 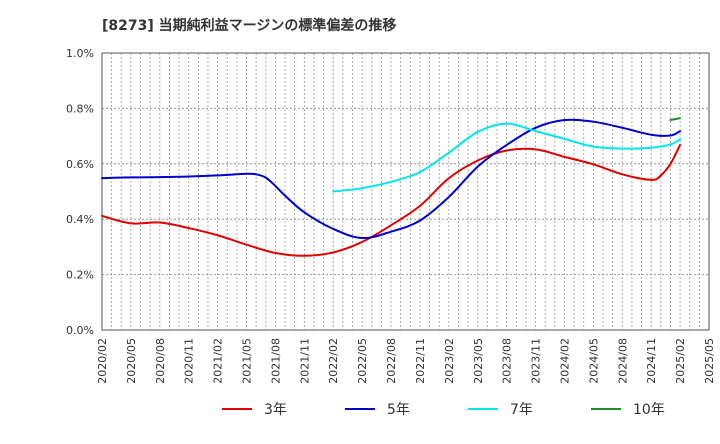 I want to click on x-tick-label: 2022/05, so click(x=362, y=361).